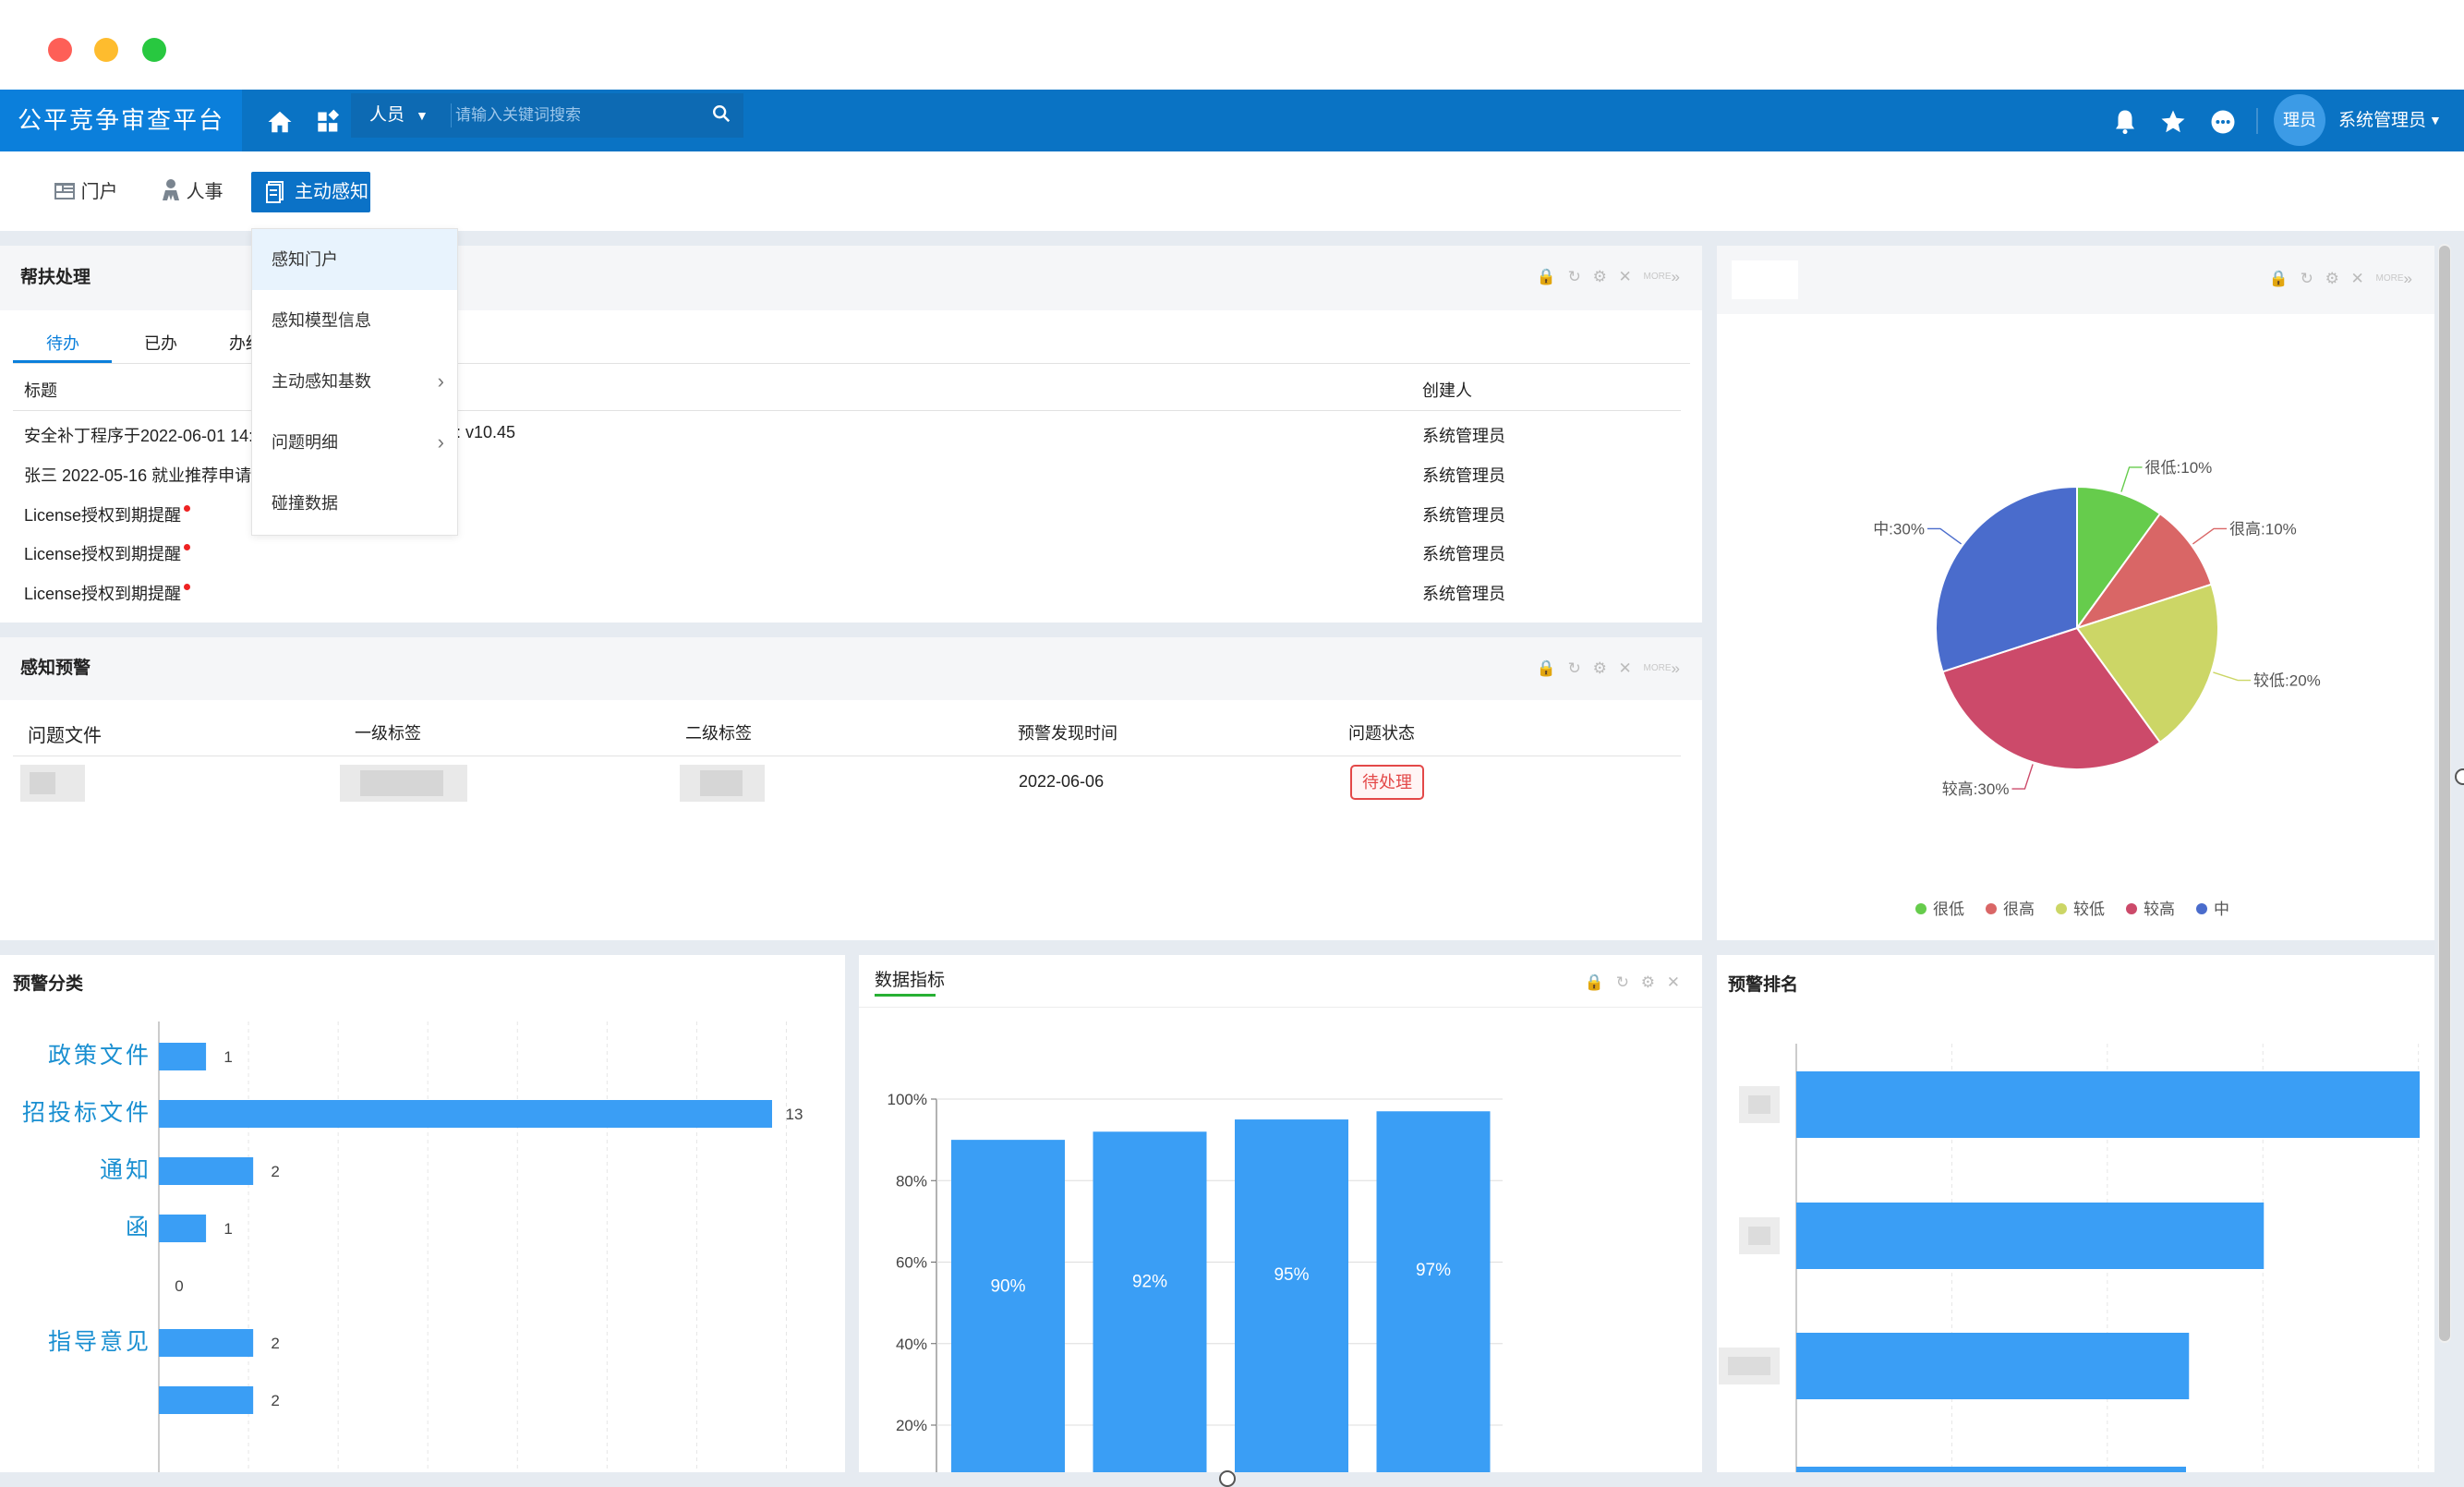 The width and height of the screenshot is (2464, 1487). Describe the element at coordinates (404, 783) in the screenshot. I see `redacted-tag1` at that location.